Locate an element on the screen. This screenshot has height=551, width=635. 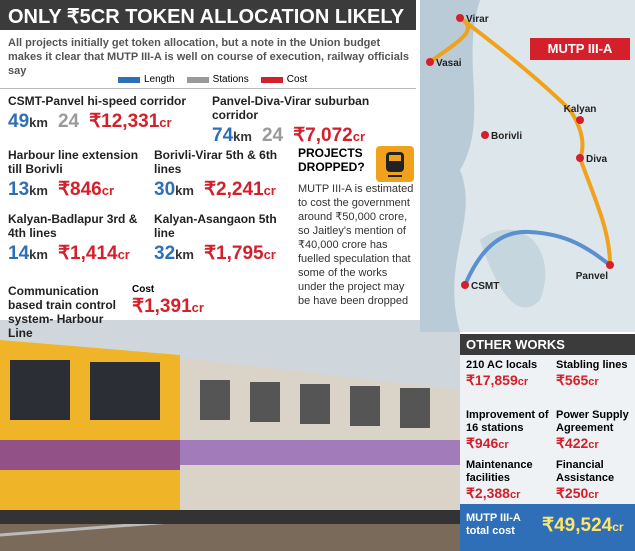
legend-label: Stations is located at coordinates (230, 79).